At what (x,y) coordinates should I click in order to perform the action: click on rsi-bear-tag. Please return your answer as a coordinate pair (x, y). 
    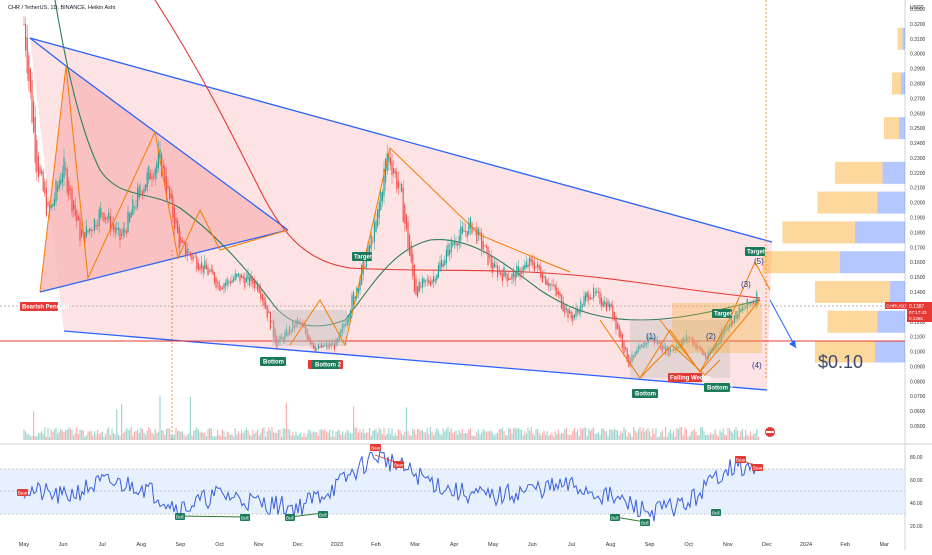
    Looking at the image, I should click on (375, 447).